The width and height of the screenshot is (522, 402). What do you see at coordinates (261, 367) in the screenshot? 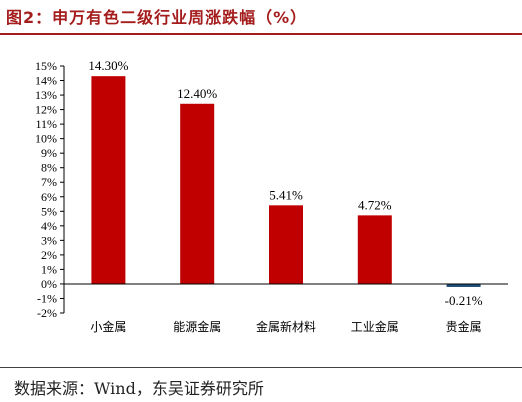
I see `source-divider` at bounding box center [261, 367].